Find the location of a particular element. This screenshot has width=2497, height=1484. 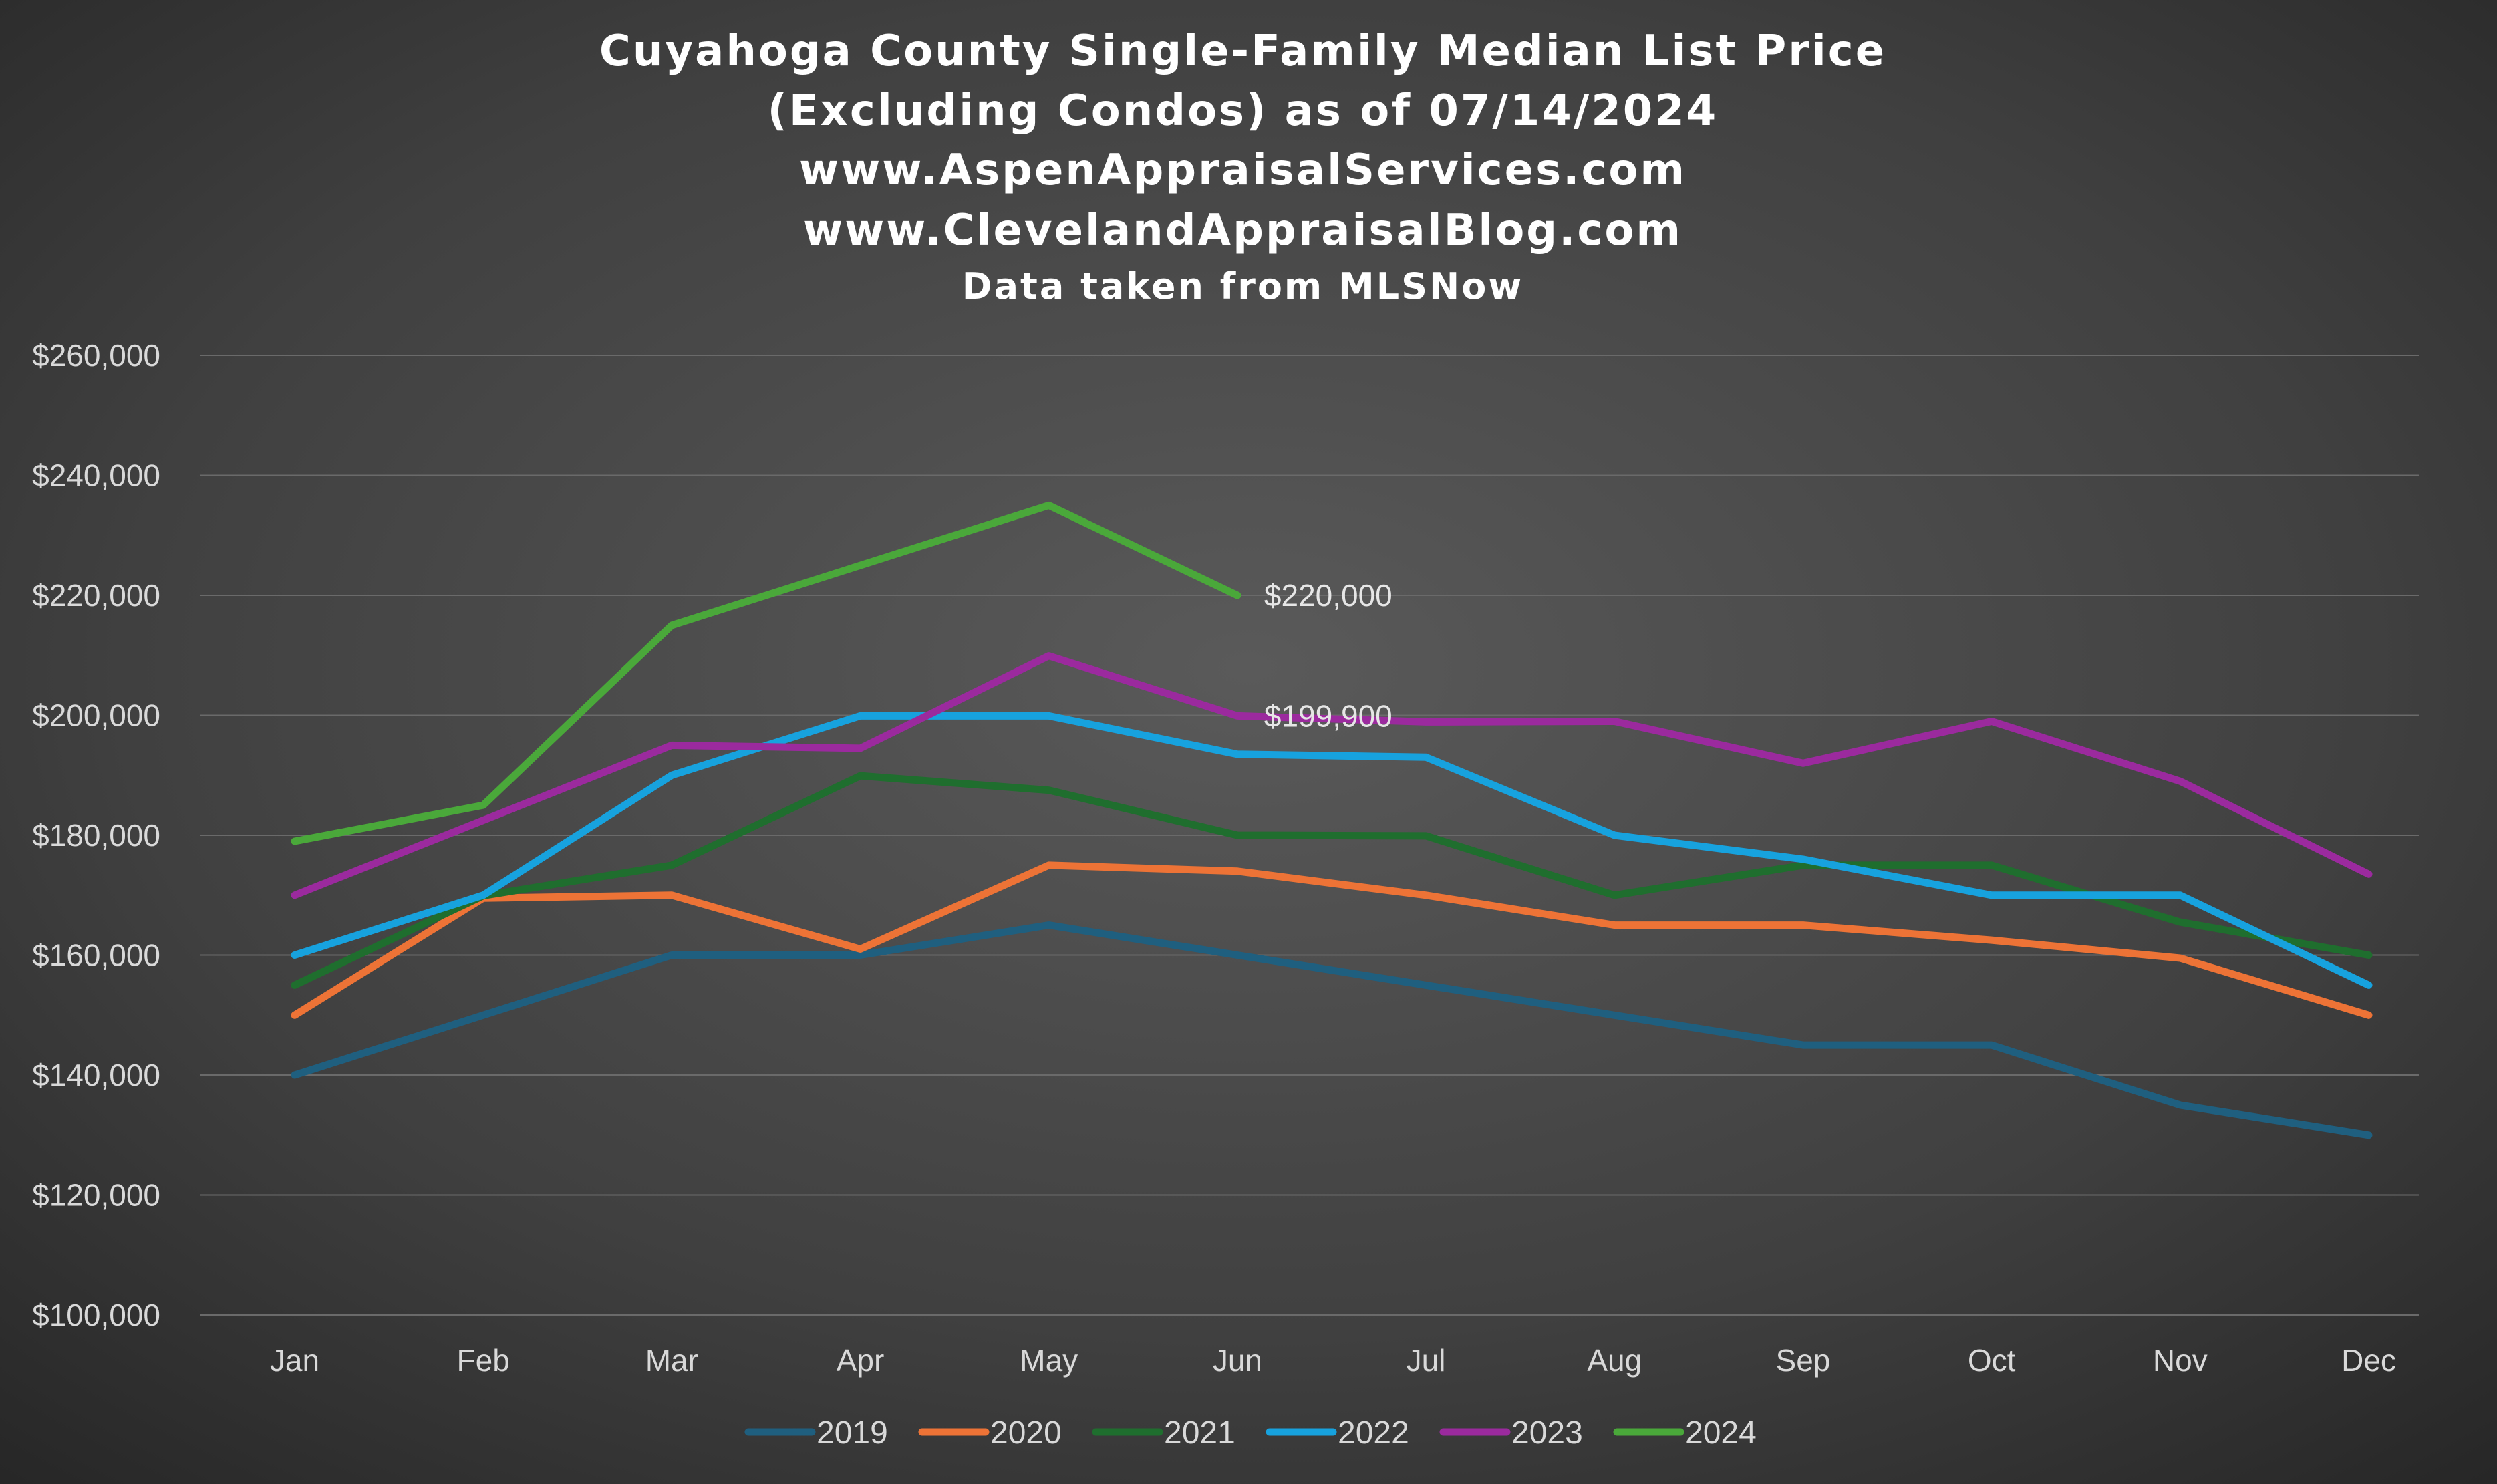

legend-item-2021: 2021 is located at coordinates (1164, 1433).